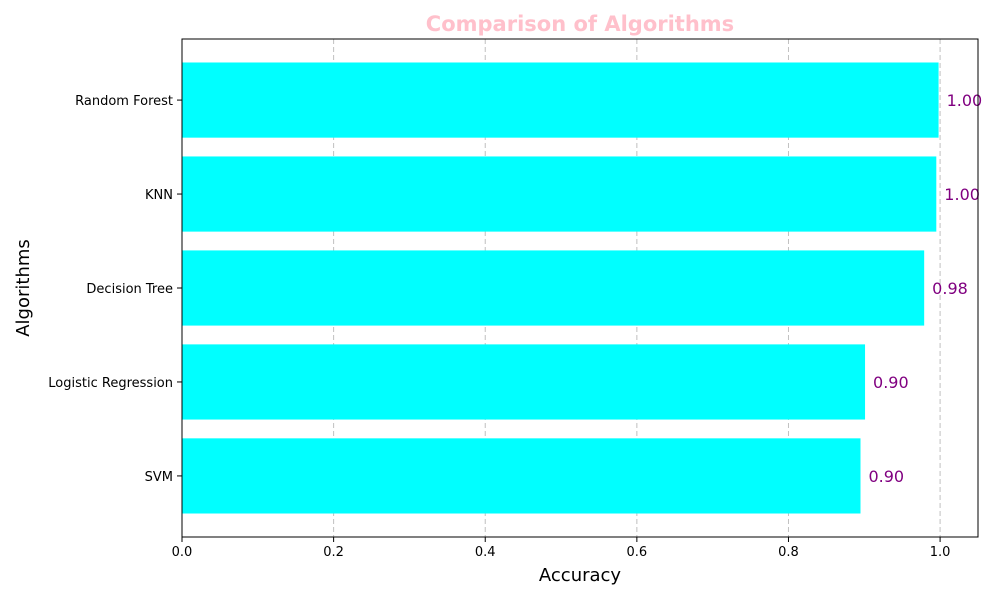 The width and height of the screenshot is (1000, 600). Describe the element at coordinates (788, 552) in the screenshot. I see `x-tick-label: 0.8` at that location.